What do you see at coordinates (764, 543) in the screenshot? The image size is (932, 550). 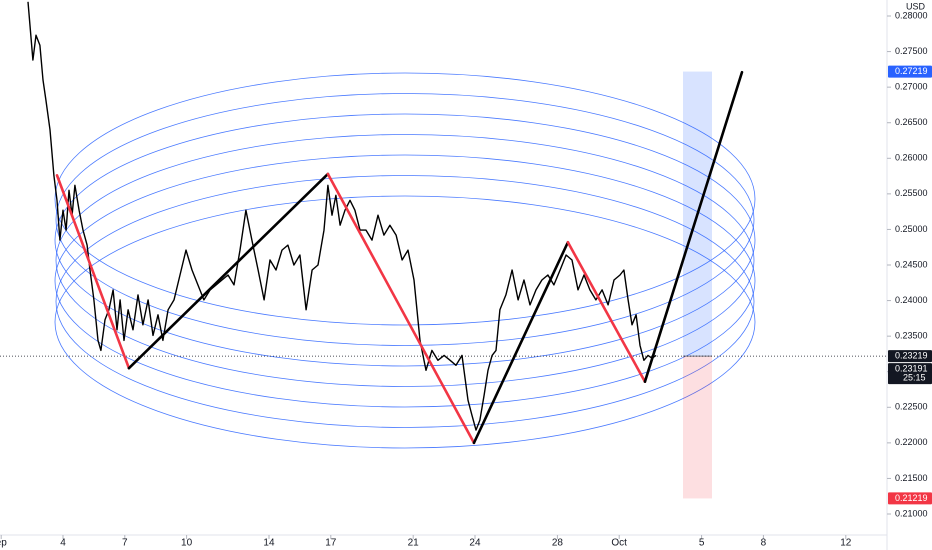 I see `x-tick-label: 8` at bounding box center [764, 543].